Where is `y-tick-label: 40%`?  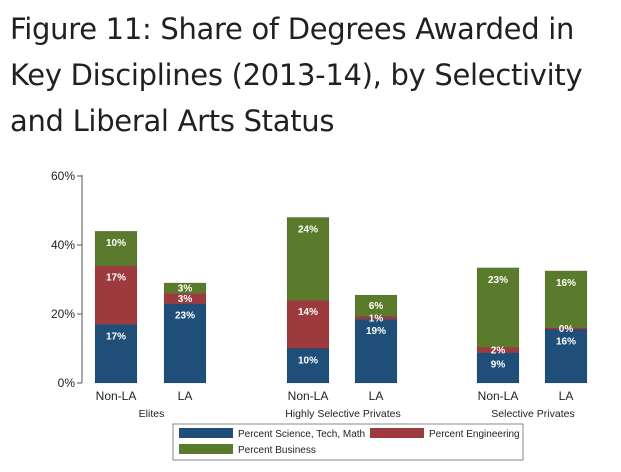 y-tick-label: 40% is located at coordinates (63, 245).